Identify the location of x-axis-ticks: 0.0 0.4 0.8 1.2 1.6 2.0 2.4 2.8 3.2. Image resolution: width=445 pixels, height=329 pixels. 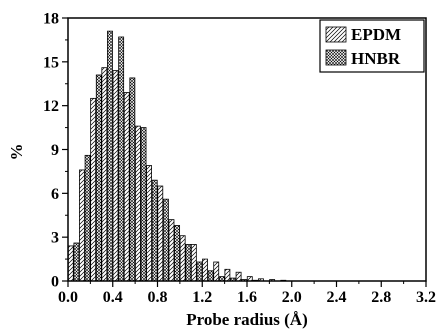
(247, 293).